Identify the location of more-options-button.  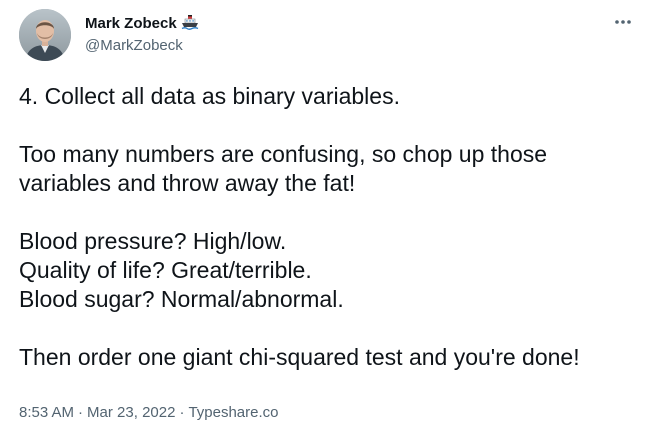
(623, 22).